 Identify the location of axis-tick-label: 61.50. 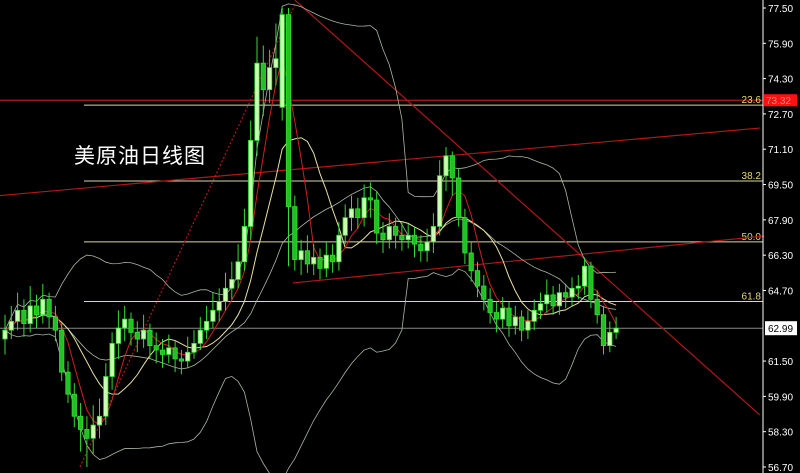
(780, 362).